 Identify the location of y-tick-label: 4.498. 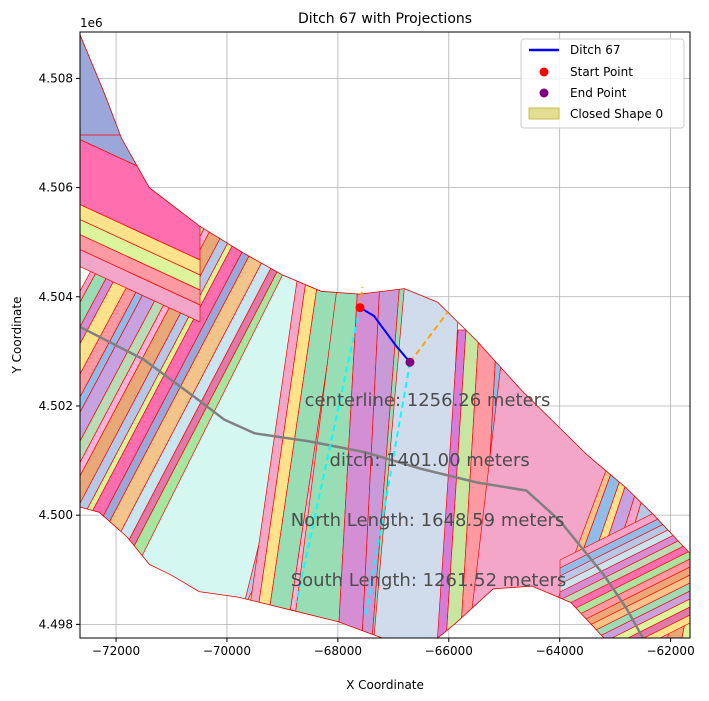
(56, 624).